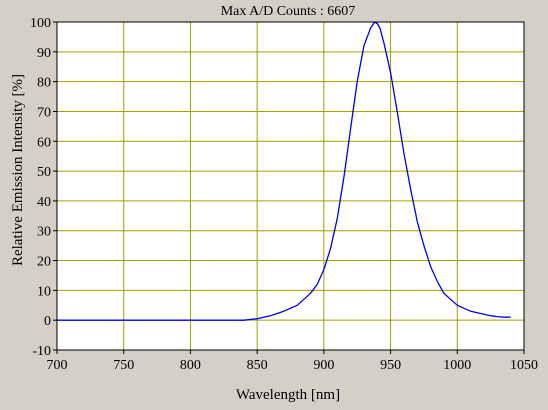 Image resolution: width=548 pixels, height=410 pixels. I want to click on x-axis-title: Wavelength [nm], so click(288, 395).